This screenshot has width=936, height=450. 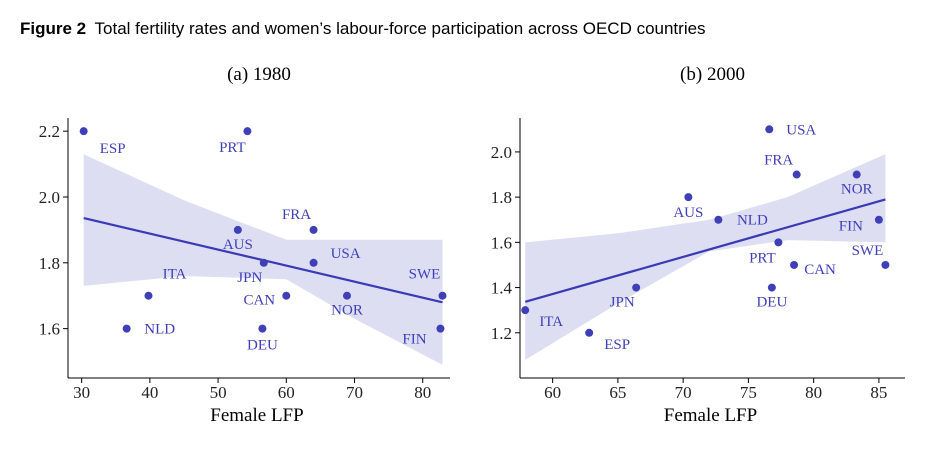 I want to click on figure-label: Figure 2, so click(x=53, y=28).